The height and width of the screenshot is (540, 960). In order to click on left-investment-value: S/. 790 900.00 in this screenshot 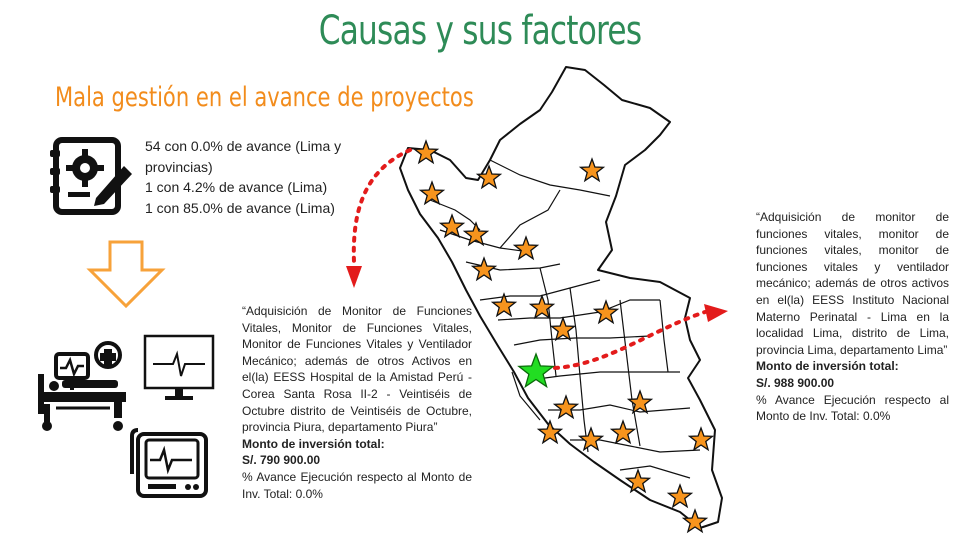, I will do `click(281, 460)`.